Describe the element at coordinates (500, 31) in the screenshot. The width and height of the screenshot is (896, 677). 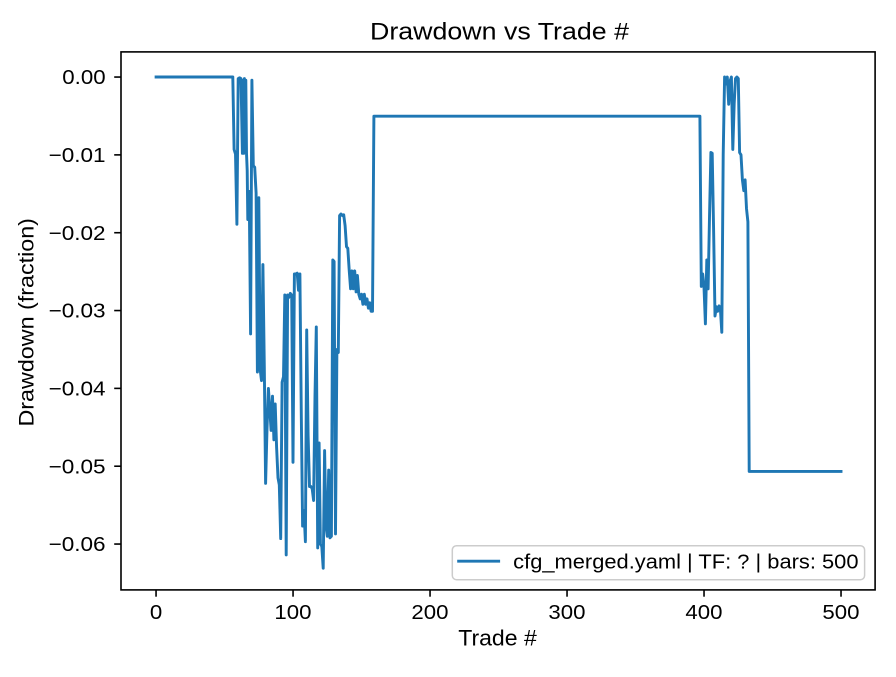
I see `svg-text: Drawdown vs Trade #` at that location.